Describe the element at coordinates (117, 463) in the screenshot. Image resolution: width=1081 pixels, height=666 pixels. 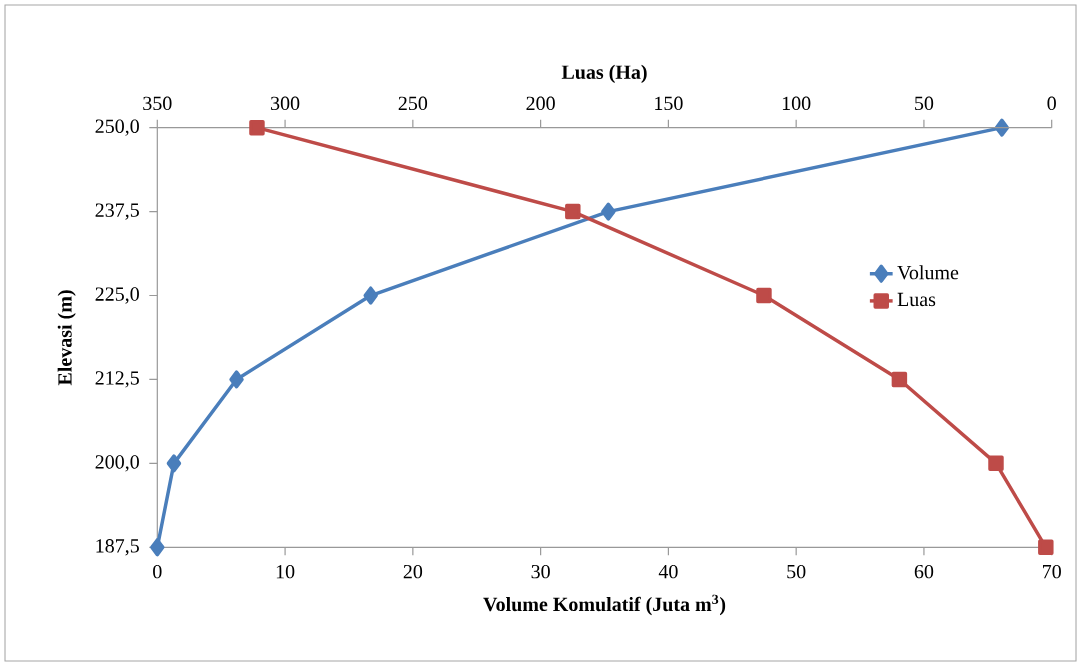
I see `y-tick-label: 200,0` at that location.